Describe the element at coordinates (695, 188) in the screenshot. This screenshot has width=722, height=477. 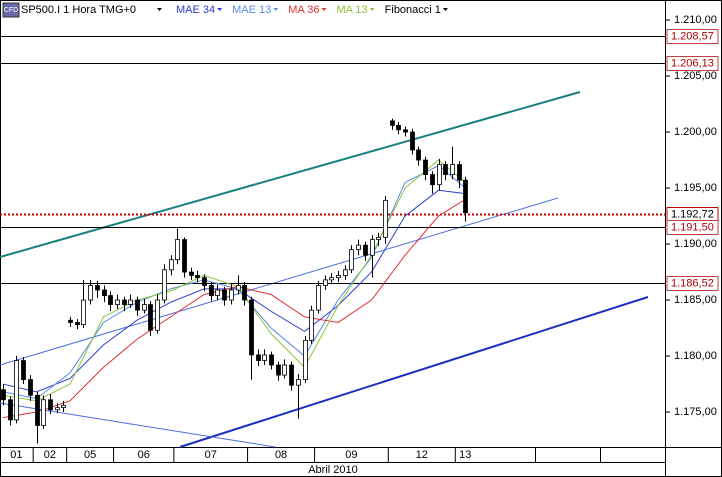
I see `y-tick-label: 1.195,00` at that location.